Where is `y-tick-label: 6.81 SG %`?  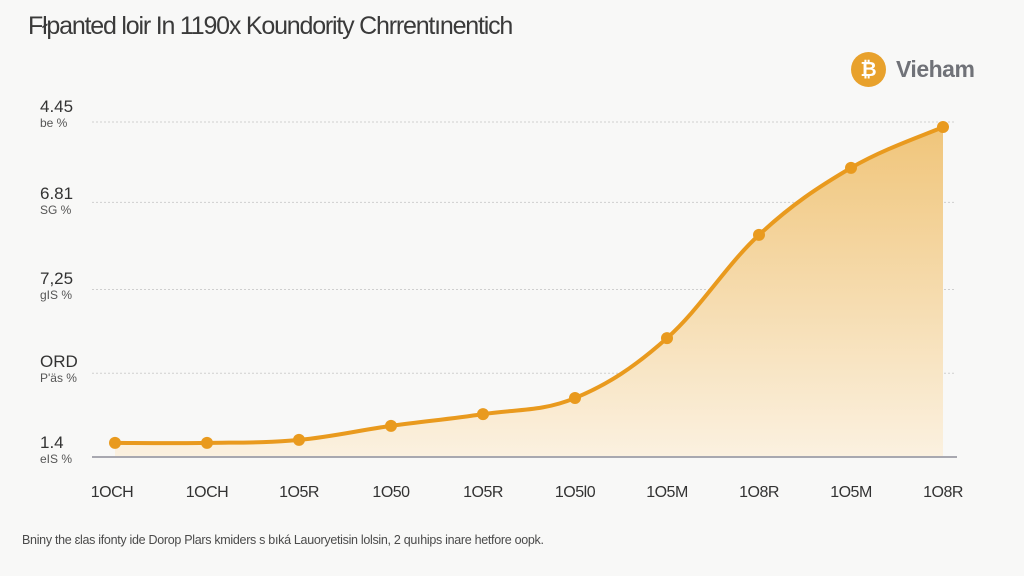 y-tick-label: 6.81 SG % is located at coordinates (65, 200).